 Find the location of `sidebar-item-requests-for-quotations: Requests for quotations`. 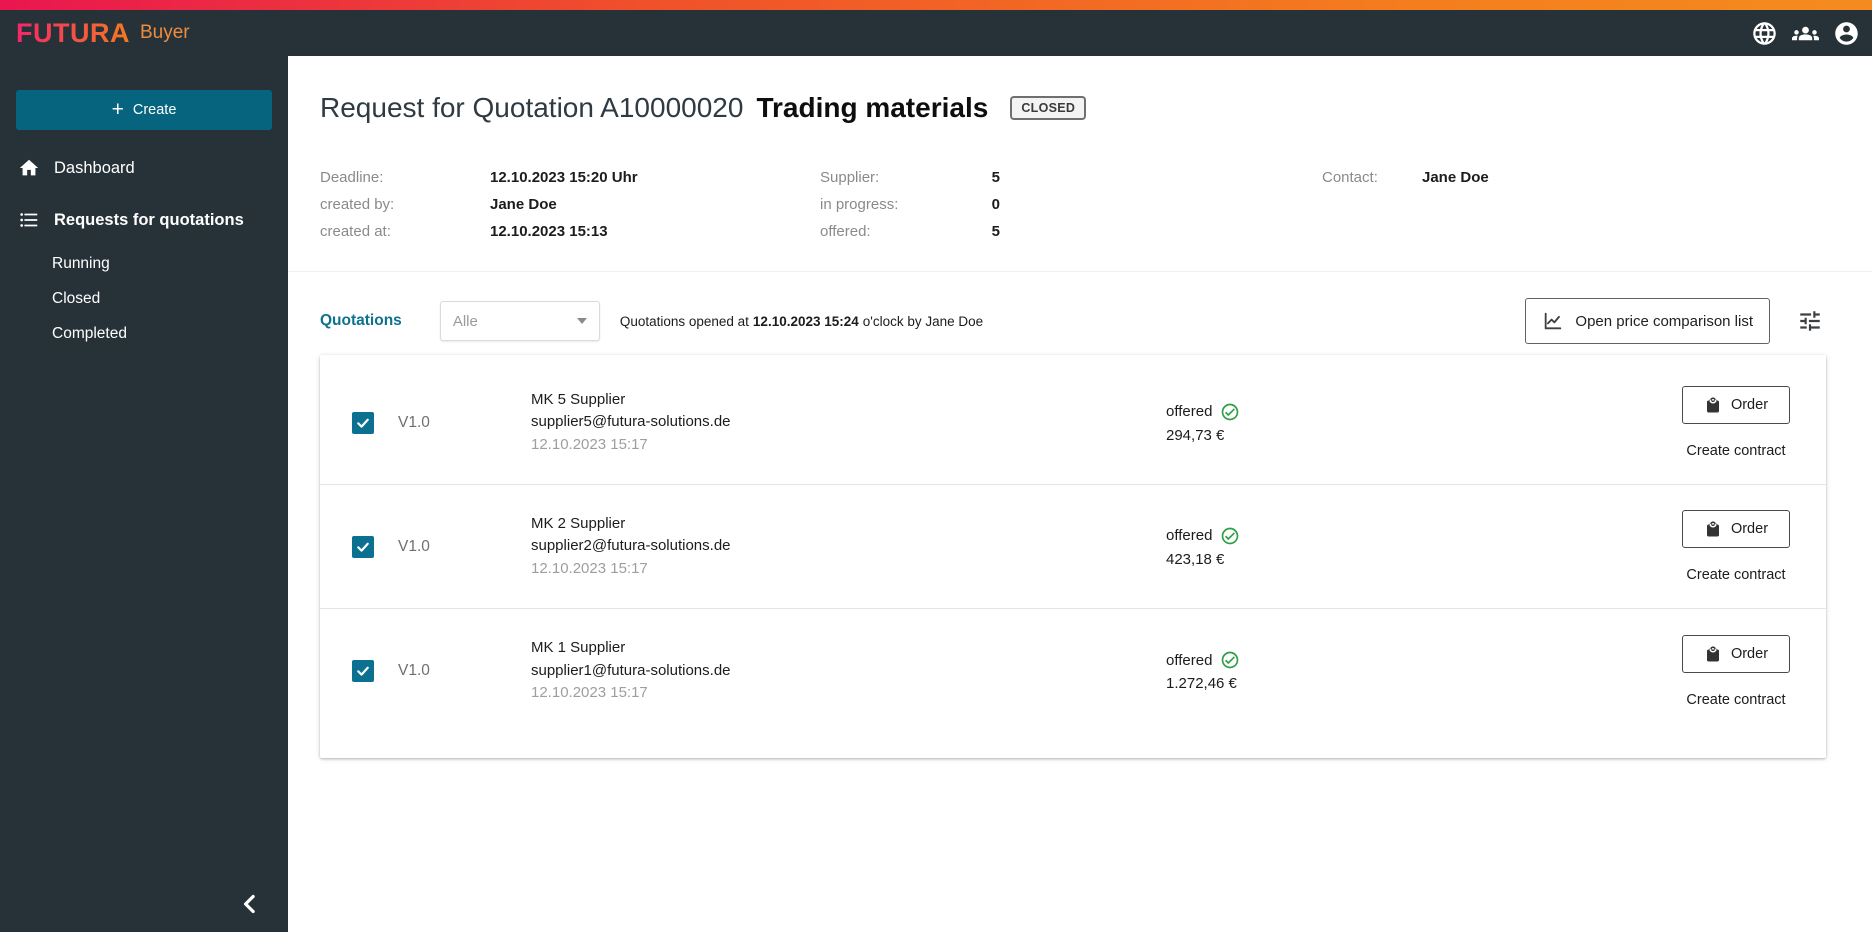

sidebar-item-requests-for-quotations: Requests for quotations is located at coordinates (144, 220).